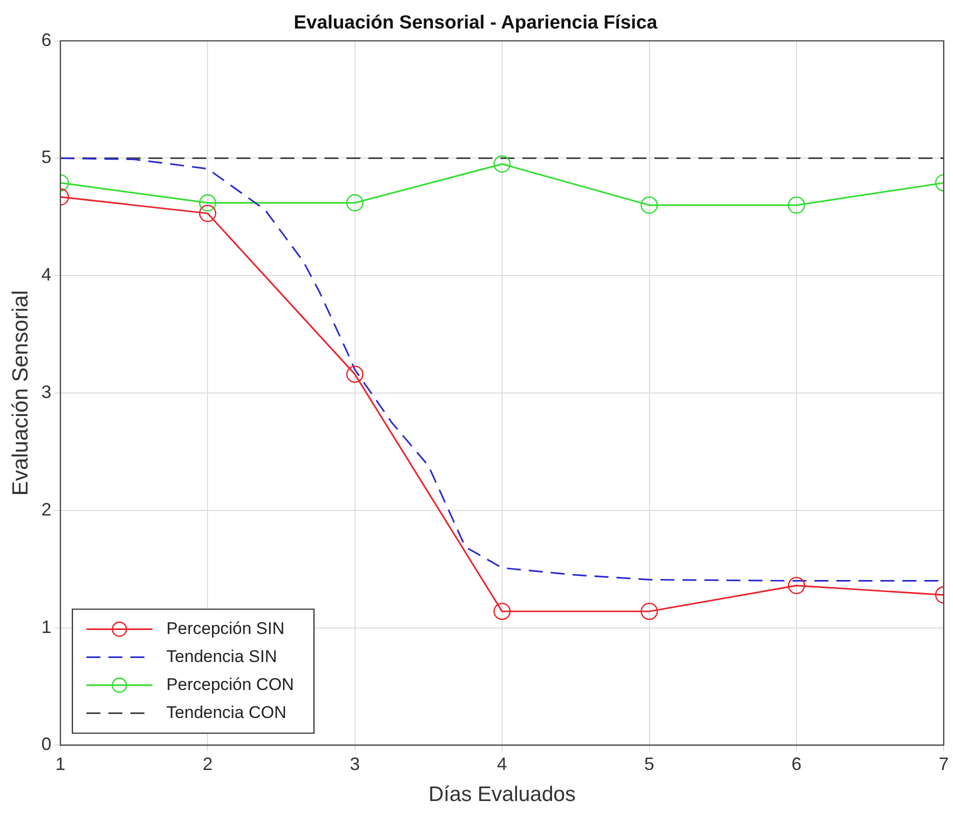 The image size is (953, 816). What do you see at coordinates (46, 40) in the screenshot?
I see `y-tick-label: 6` at bounding box center [46, 40].